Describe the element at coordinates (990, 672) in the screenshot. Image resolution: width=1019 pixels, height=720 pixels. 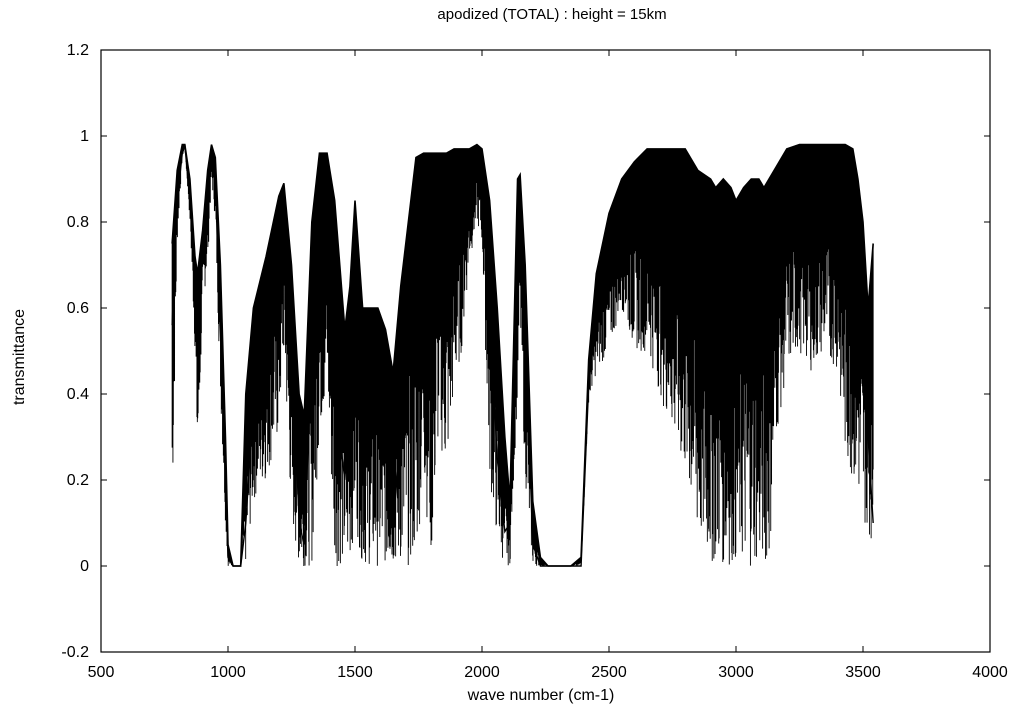
I see `x-tick-label: 4000` at that location.